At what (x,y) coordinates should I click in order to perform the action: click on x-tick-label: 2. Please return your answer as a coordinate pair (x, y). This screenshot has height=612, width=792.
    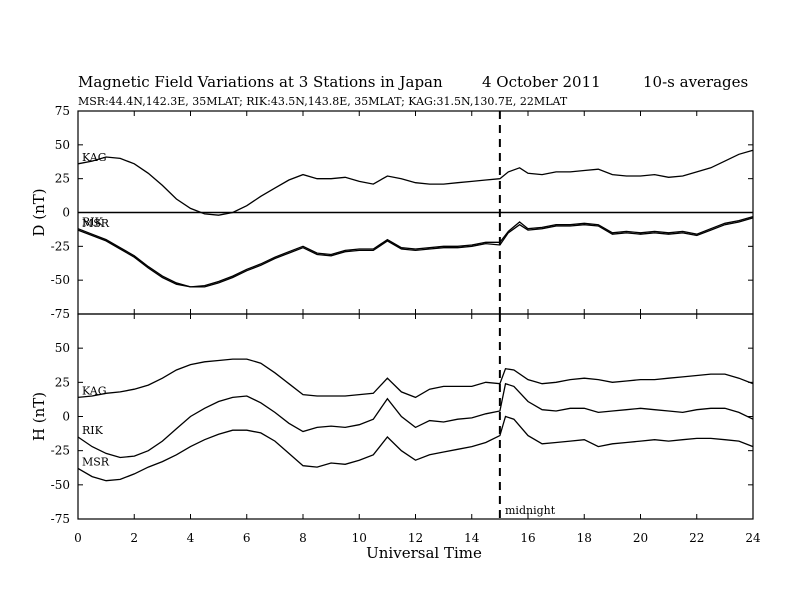
    Looking at the image, I should click on (134, 538).